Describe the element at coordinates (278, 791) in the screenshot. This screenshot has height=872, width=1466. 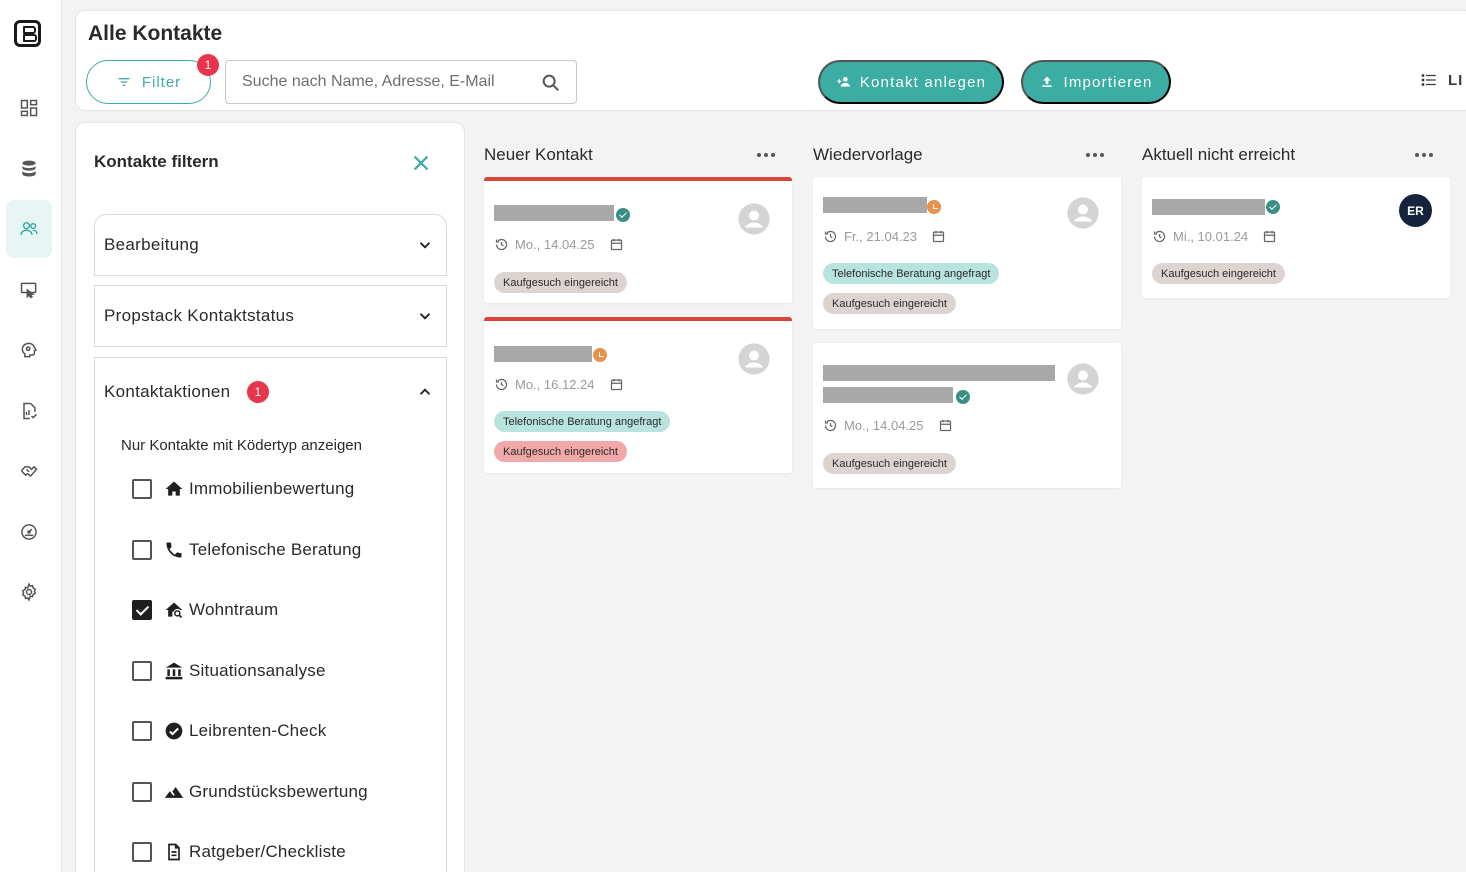
I see `option-label: Grundstücksbewertung` at that location.